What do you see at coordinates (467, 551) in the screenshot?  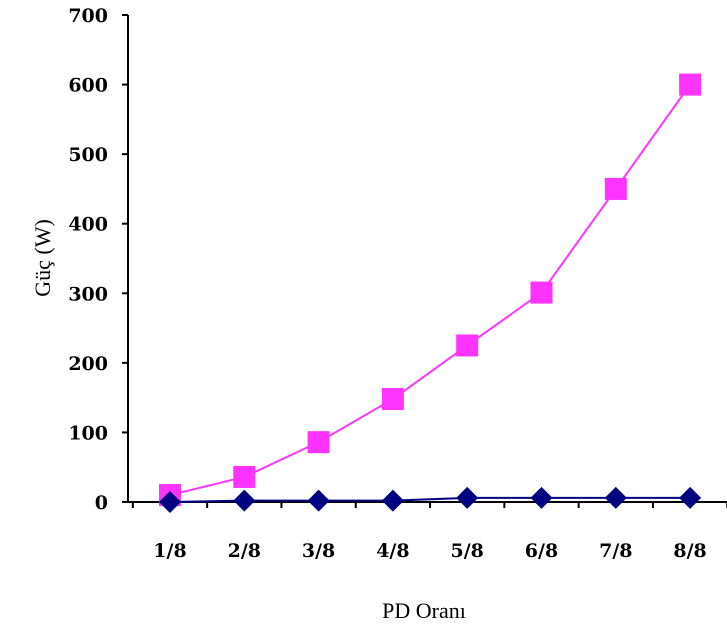 I see `x-tick-label: 5/8` at bounding box center [467, 551].